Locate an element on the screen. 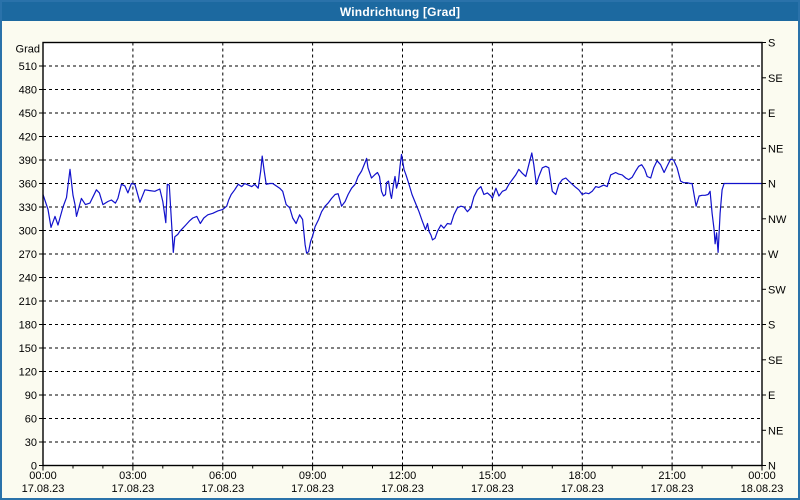 The width and height of the screenshot is (800, 500). svg-text: SW is located at coordinates (777, 290).